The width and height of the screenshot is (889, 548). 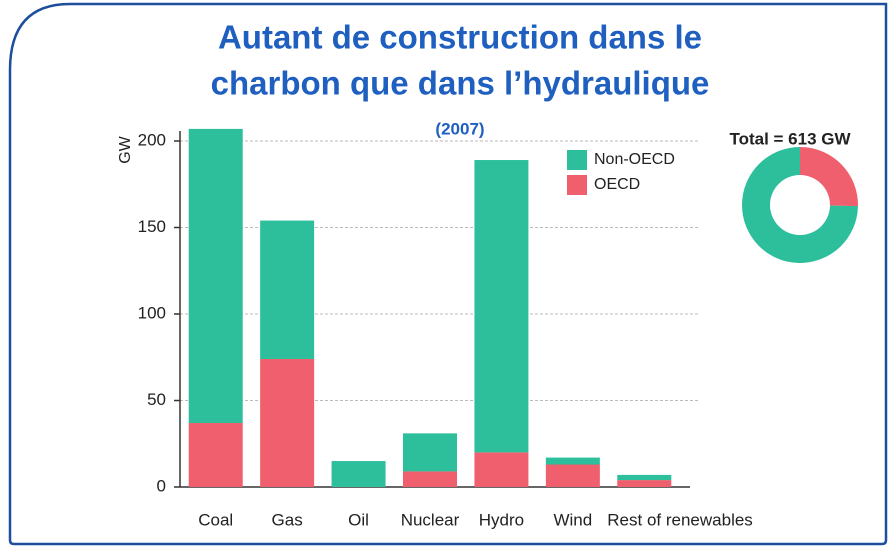 What do you see at coordinates (152, 139) in the screenshot?
I see `y-tick-label: 200` at bounding box center [152, 139].